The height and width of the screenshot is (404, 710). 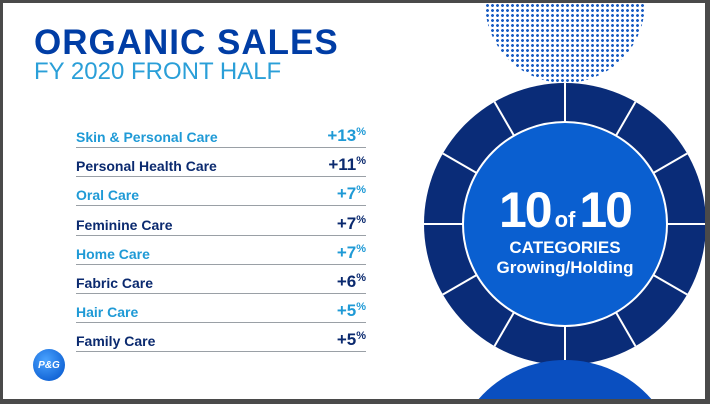 I want to click on category-label: Skin & Personal Care, so click(x=147, y=137).